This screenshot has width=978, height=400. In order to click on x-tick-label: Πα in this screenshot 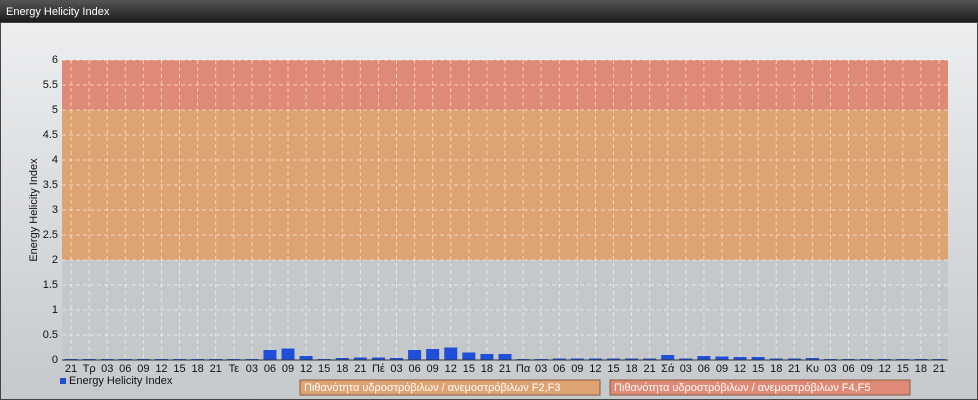, I will do `click(523, 369)`.